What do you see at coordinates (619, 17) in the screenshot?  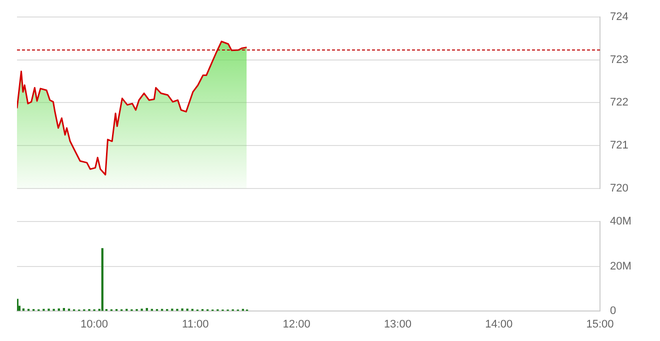 I see `y-tick-label: 724` at bounding box center [619, 17].